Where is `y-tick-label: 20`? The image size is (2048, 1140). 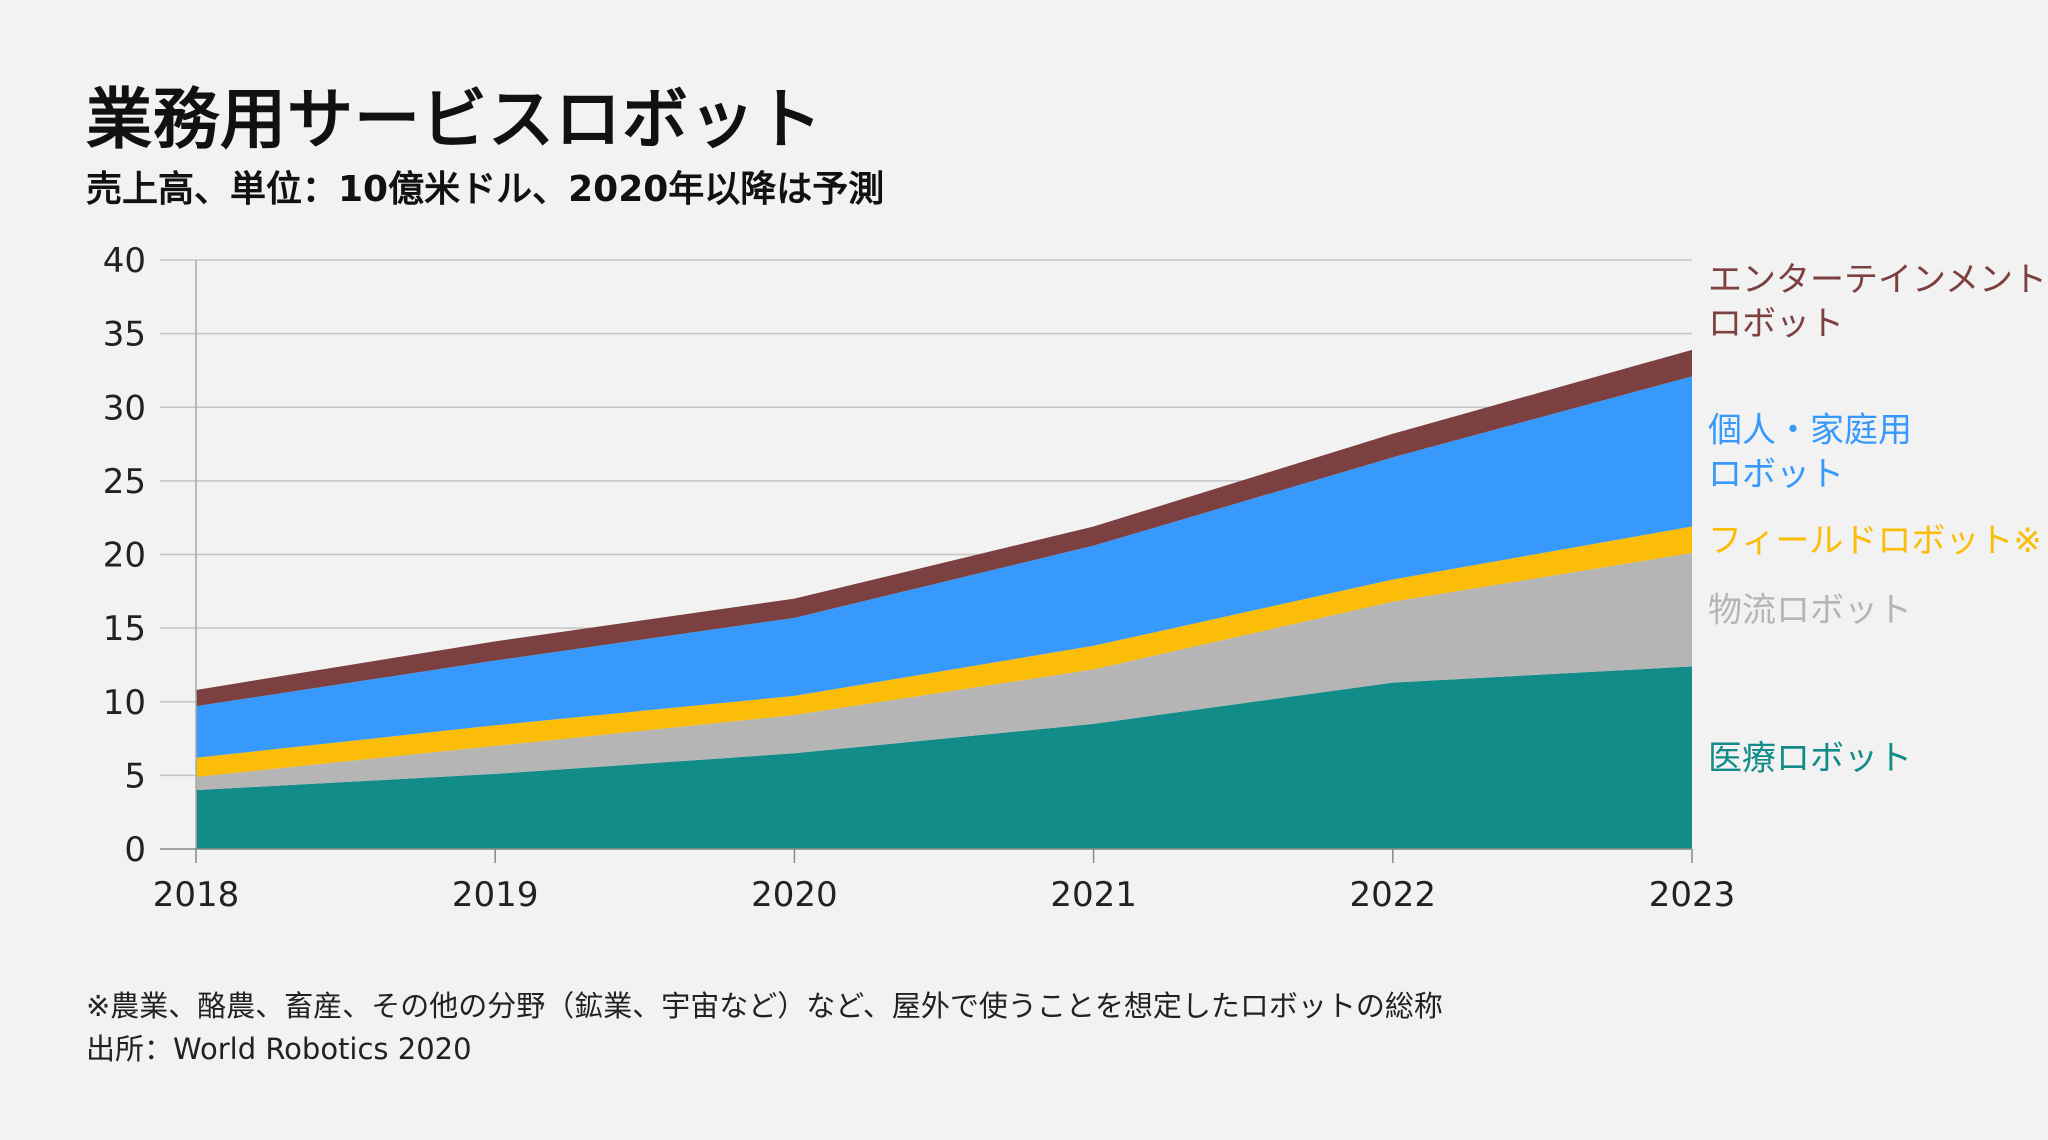 y-tick-label: 20 is located at coordinates (124, 556).